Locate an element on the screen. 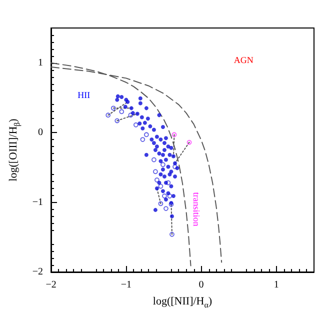 Image resolution: width=322 pixels, height=322 pixels. x-tick-label: −1 is located at coordinates (126, 285).